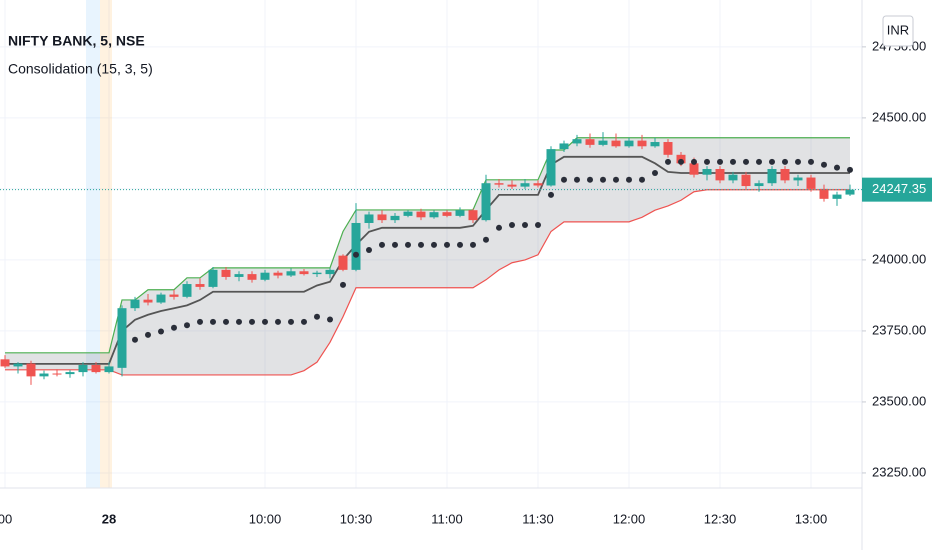  I want to click on currency-button, so click(898, 31).